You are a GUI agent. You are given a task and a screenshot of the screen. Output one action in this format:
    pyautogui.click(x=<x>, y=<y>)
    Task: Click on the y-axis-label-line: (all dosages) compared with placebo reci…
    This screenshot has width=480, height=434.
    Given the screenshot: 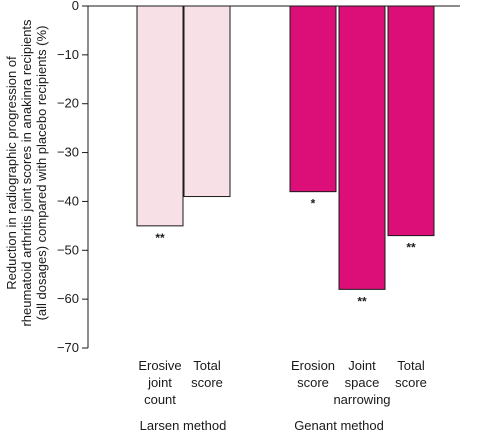 What is the action you would take?
    pyautogui.click(x=41, y=173)
    